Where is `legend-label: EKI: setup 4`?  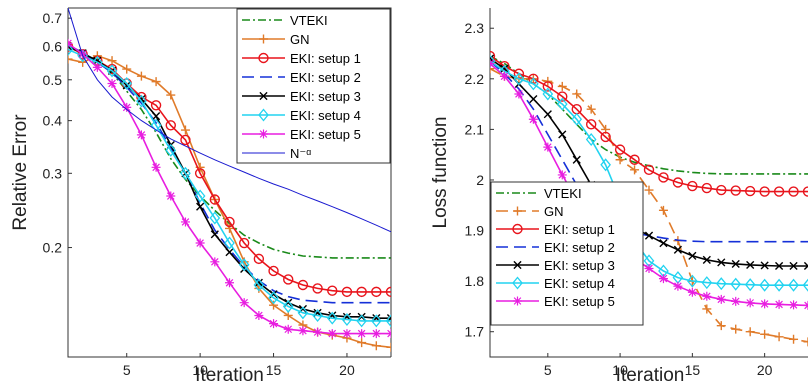 legend-label: EKI: setup 4 is located at coordinates (325, 115).